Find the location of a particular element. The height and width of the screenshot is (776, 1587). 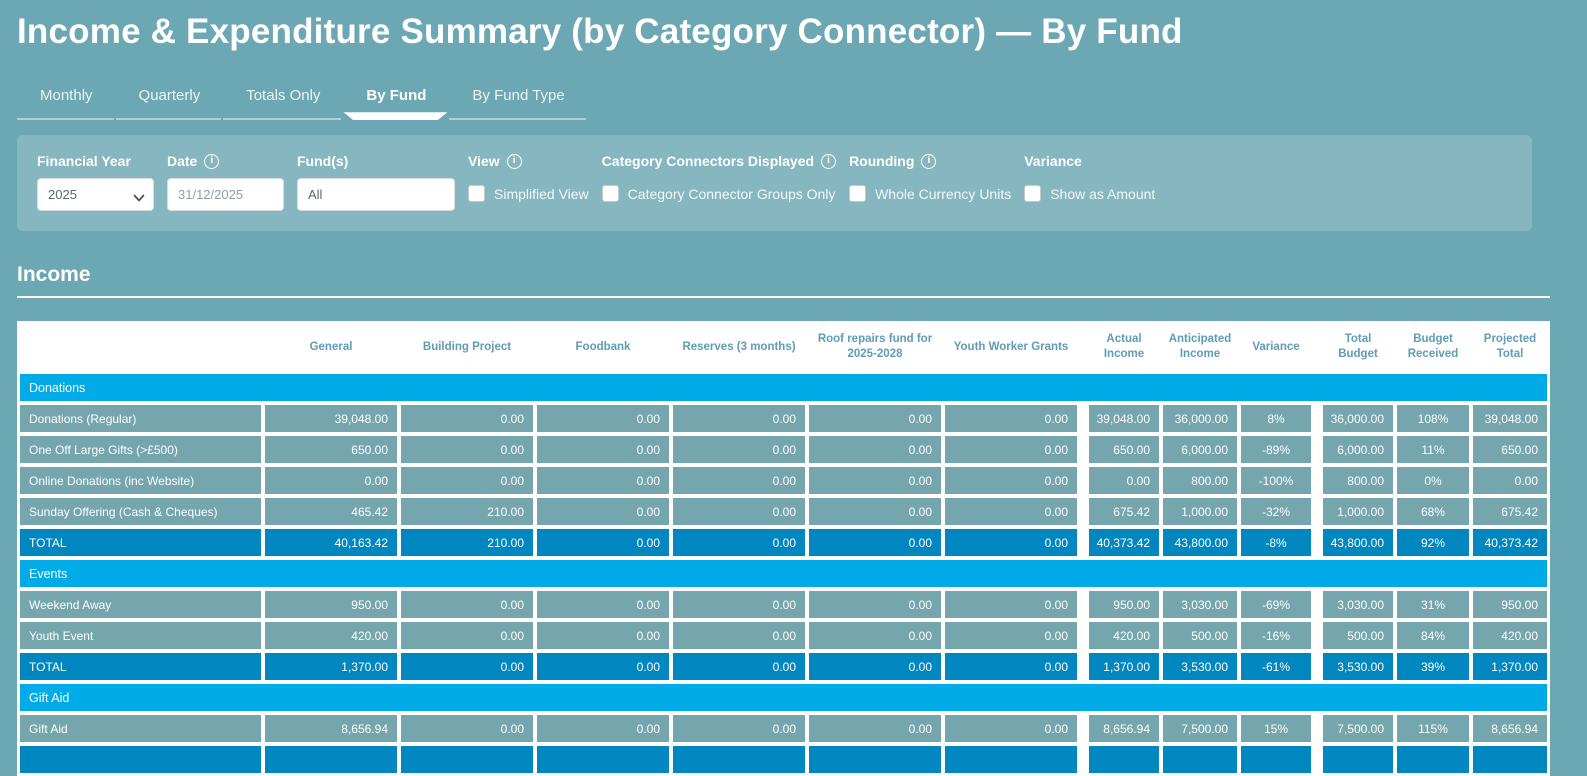

group-row-label: Events is located at coordinates (783, 574).